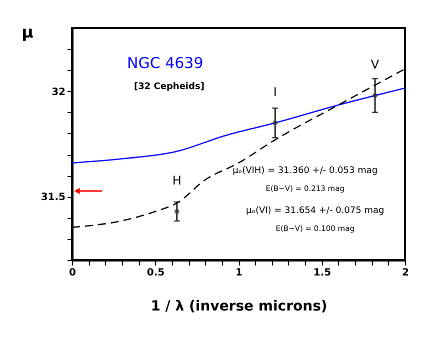  I want to click on text: NGC 4639, so click(165, 63).